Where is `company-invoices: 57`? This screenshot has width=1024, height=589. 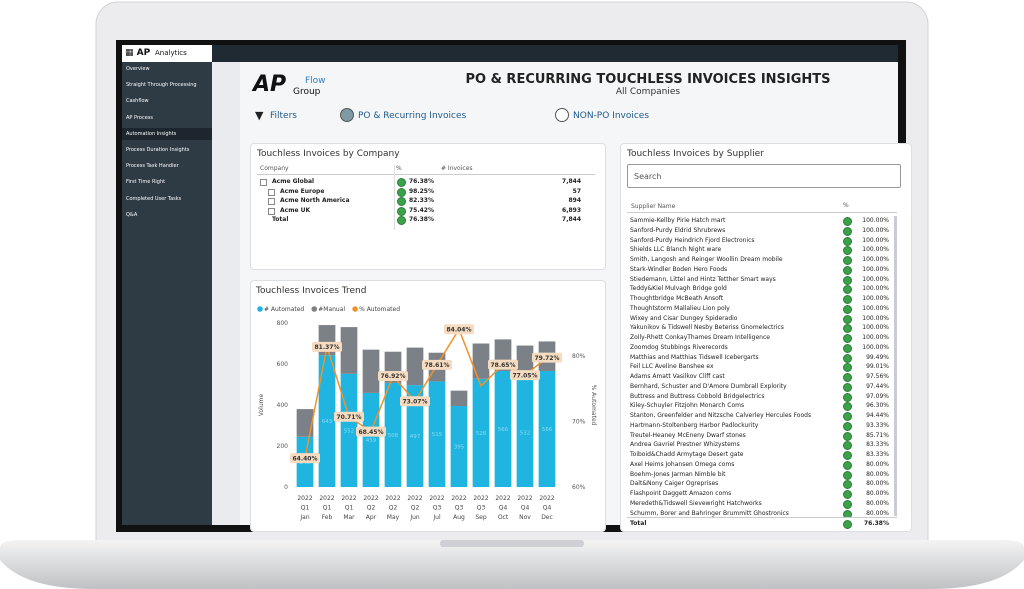 company-invoices: 57 is located at coordinates (576, 191).